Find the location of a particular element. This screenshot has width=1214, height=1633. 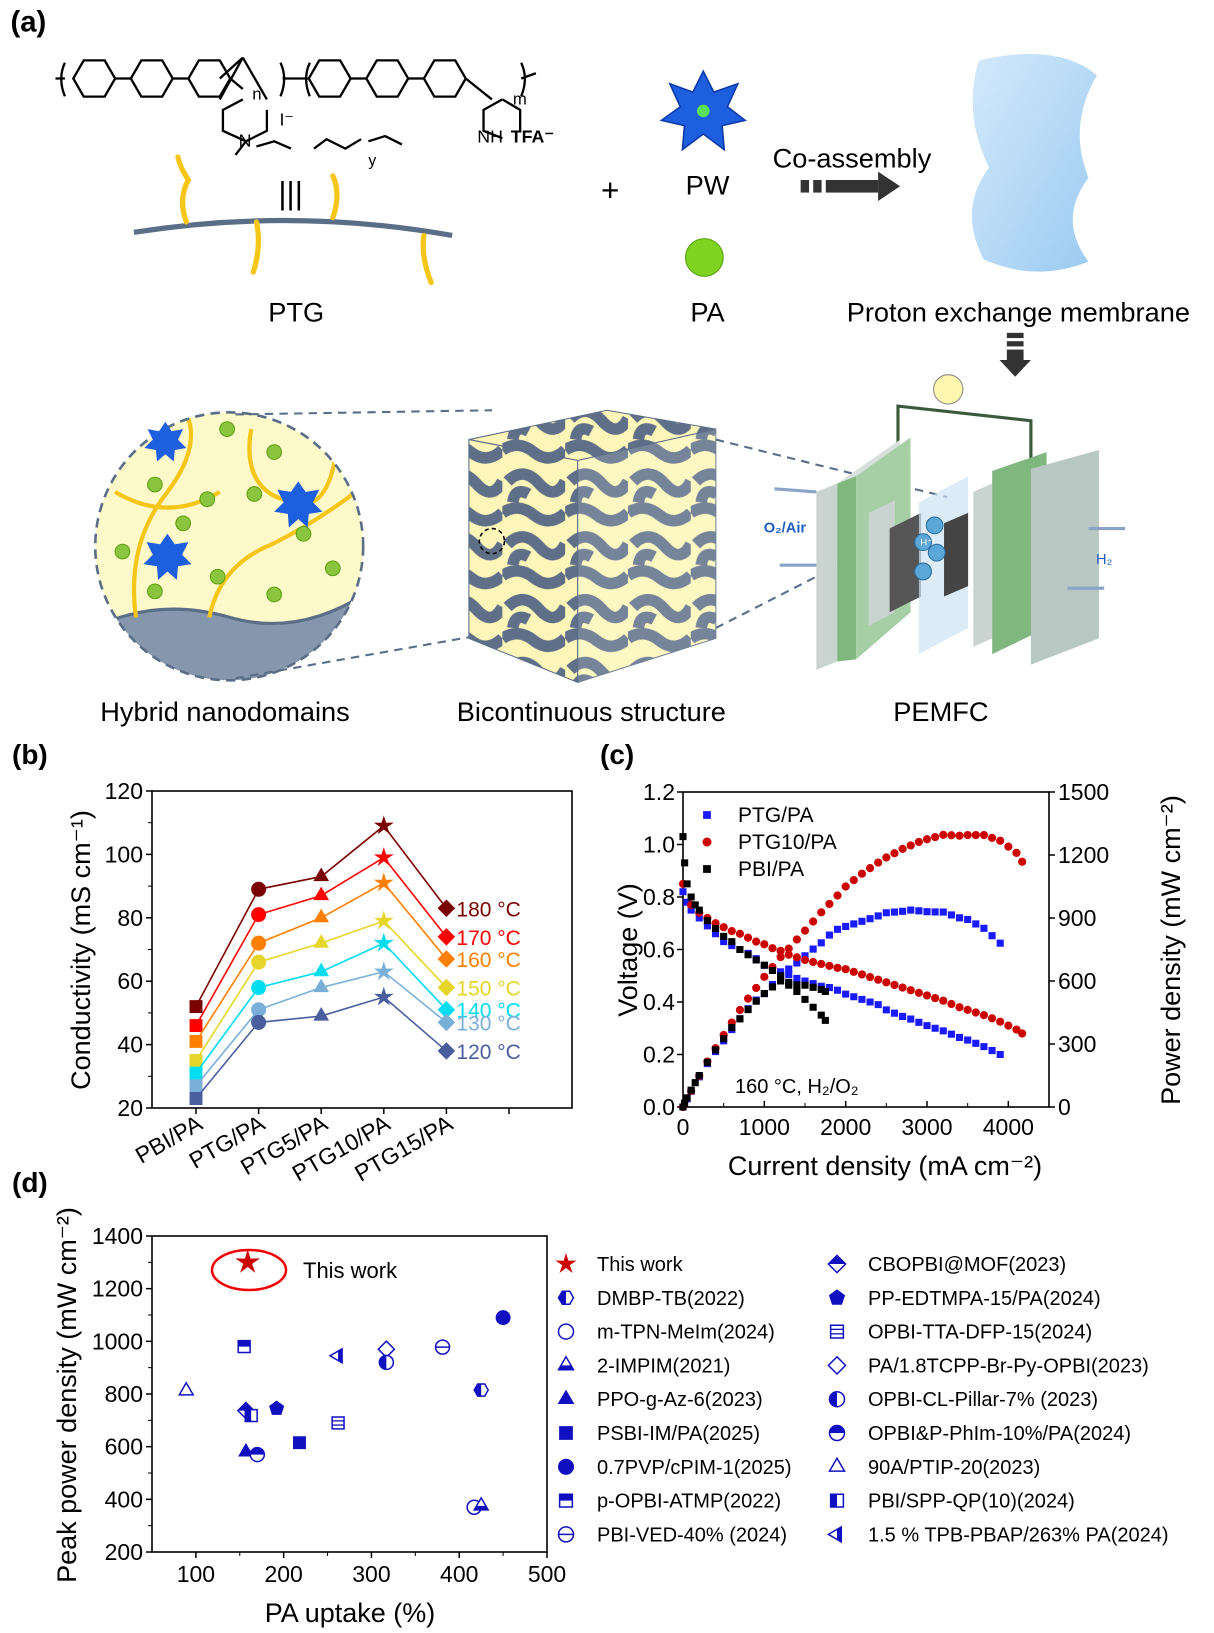

panel-label-d: (d) is located at coordinates (30, 1182).